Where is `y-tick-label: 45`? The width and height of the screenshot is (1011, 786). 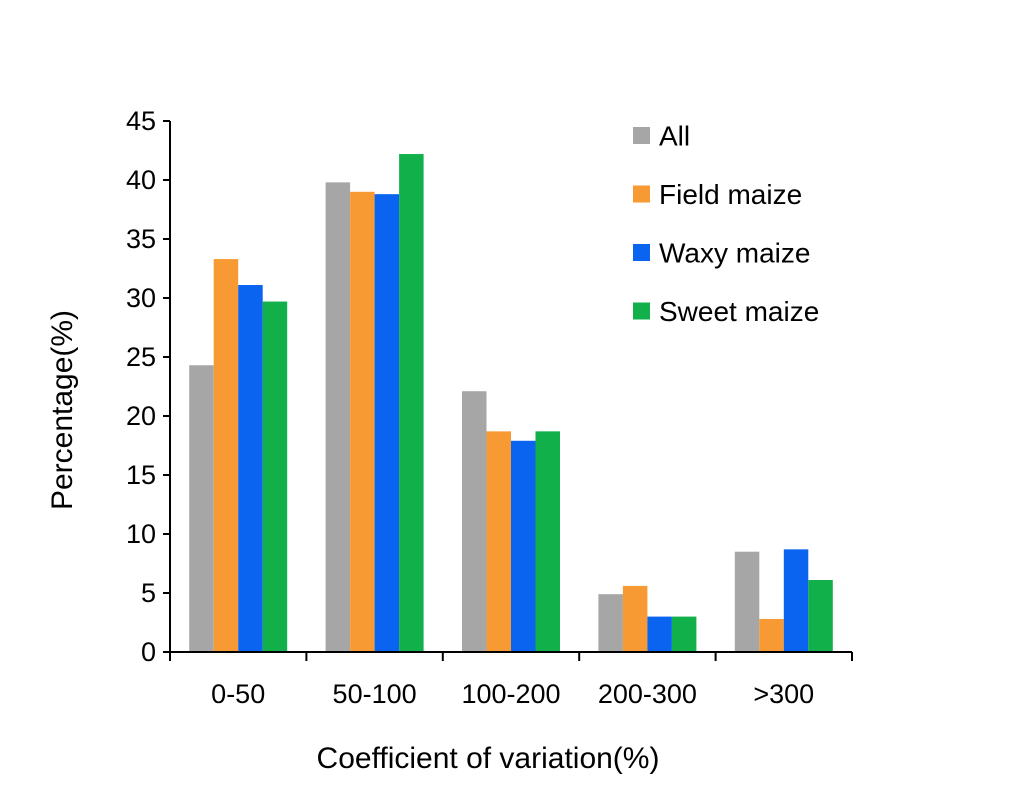 y-tick-label: 45 is located at coordinates (141, 121).